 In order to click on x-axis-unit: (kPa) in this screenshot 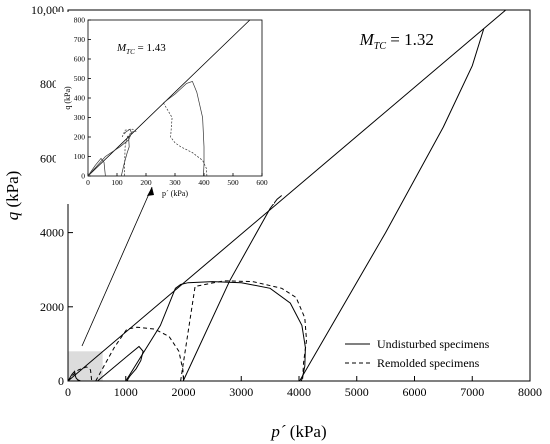, I will do `click(306, 431)`.